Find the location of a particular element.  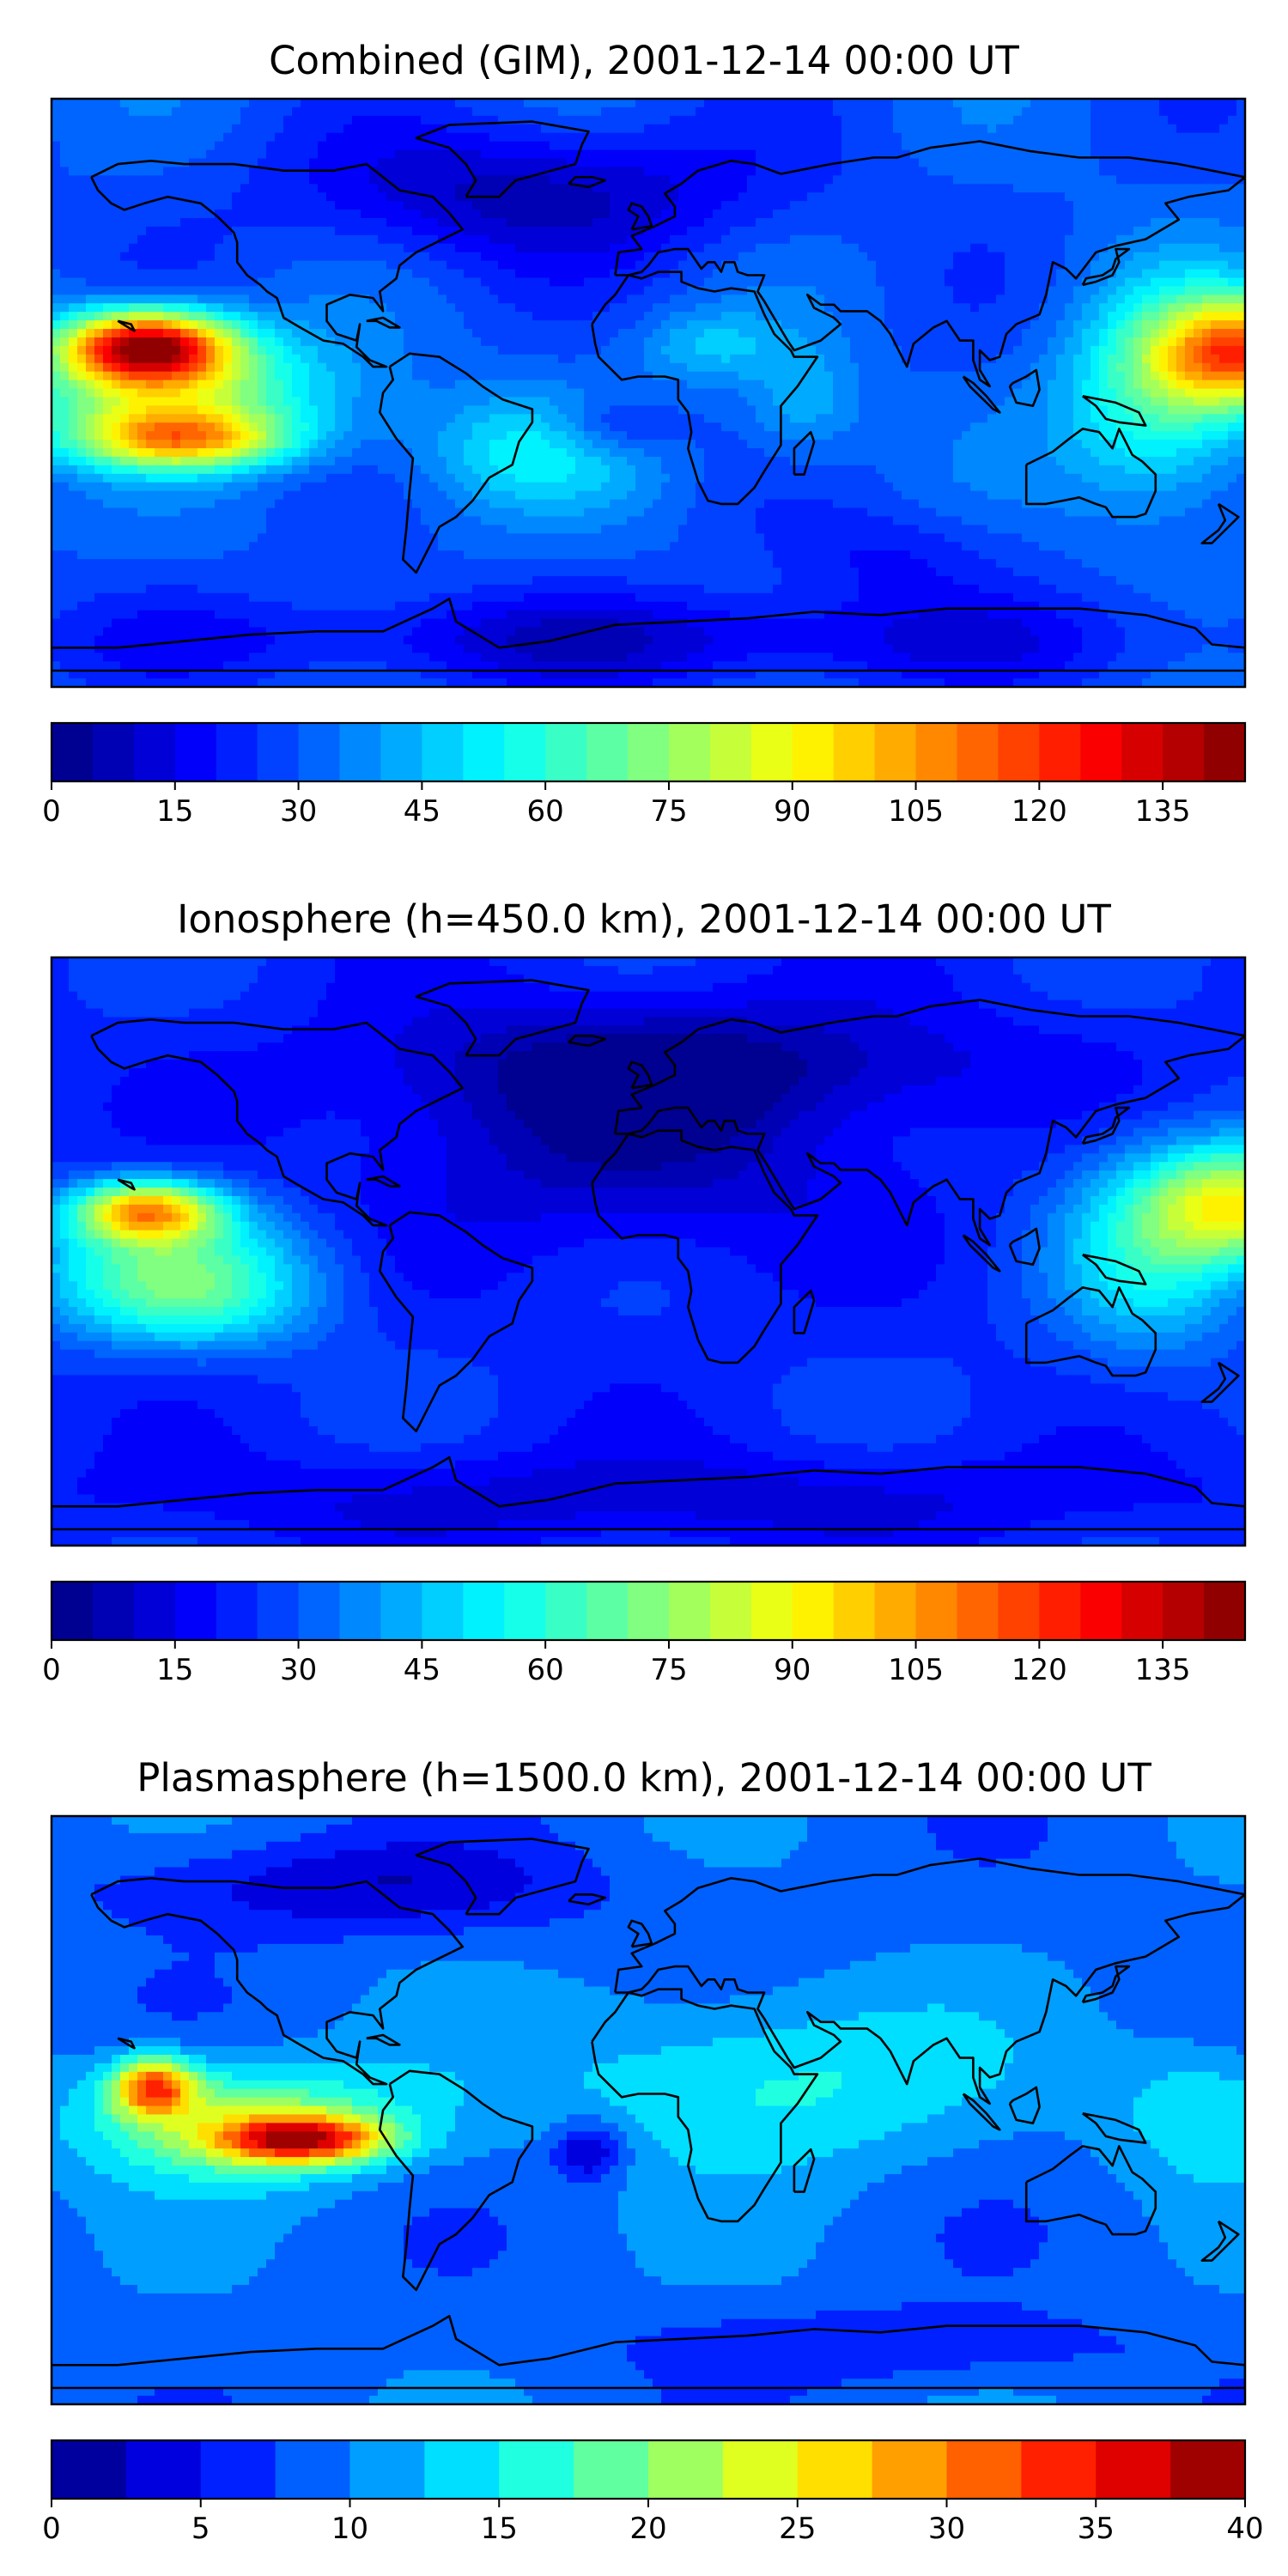

colorbar-tick-label: 10 is located at coordinates (349, 2529).